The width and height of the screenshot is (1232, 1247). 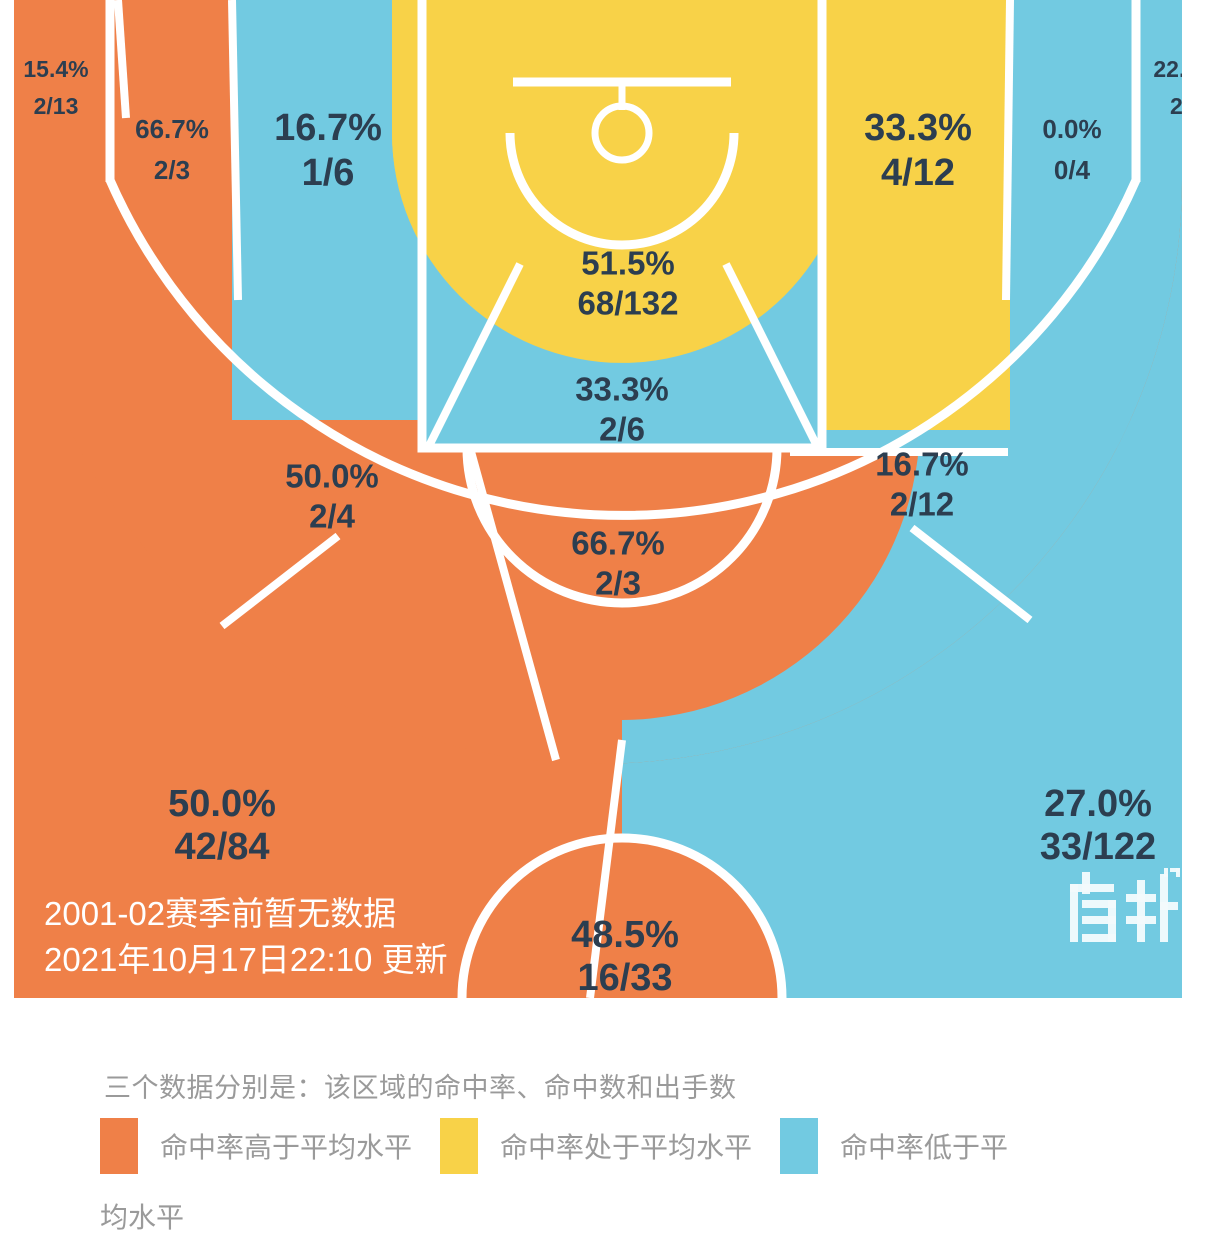 I want to click on svg-text: 51.5%, so click(x=628, y=263).